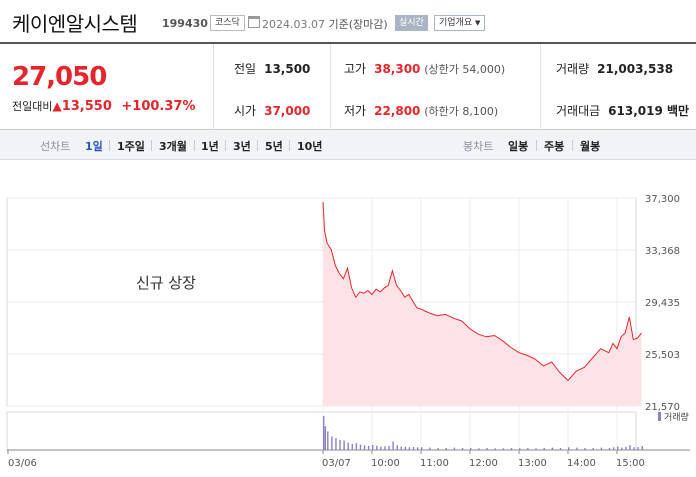 The height and width of the screenshot is (477, 696). What do you see at coordinates (397, 69) in the screenshot?
I see `stat-value: 38,300` at bounding box center [397, 69].